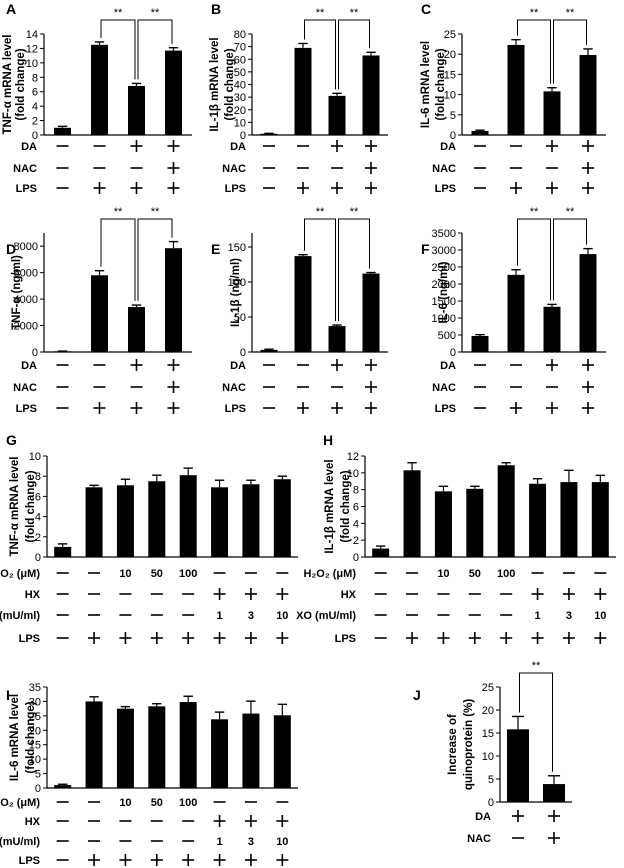 This screenshot has width=624, height=868. Describe the element at coordinates (328, 440) in the screenshot. I see `panel-label: H` at that location.